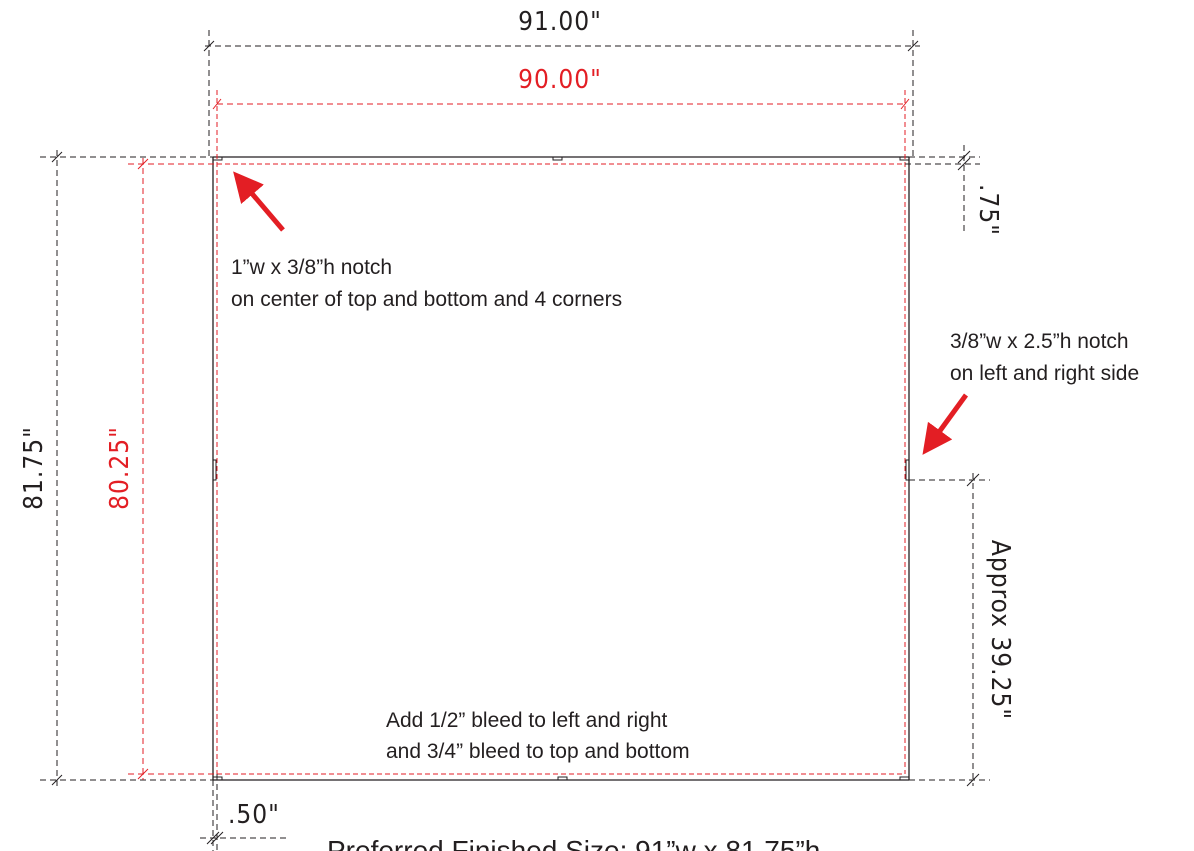  I want to click on top-bleed-dimension, so click(942, 188).